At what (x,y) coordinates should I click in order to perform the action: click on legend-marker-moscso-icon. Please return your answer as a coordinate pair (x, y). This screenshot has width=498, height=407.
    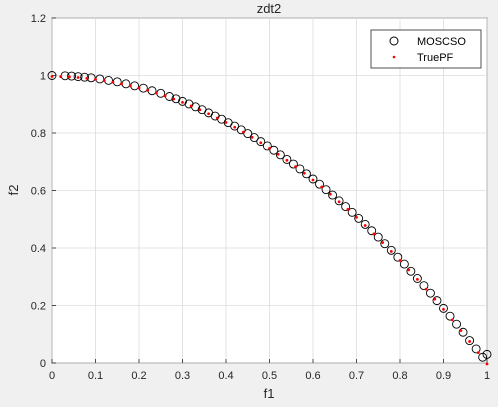
    Looking at the image, I should click on (394, 41).